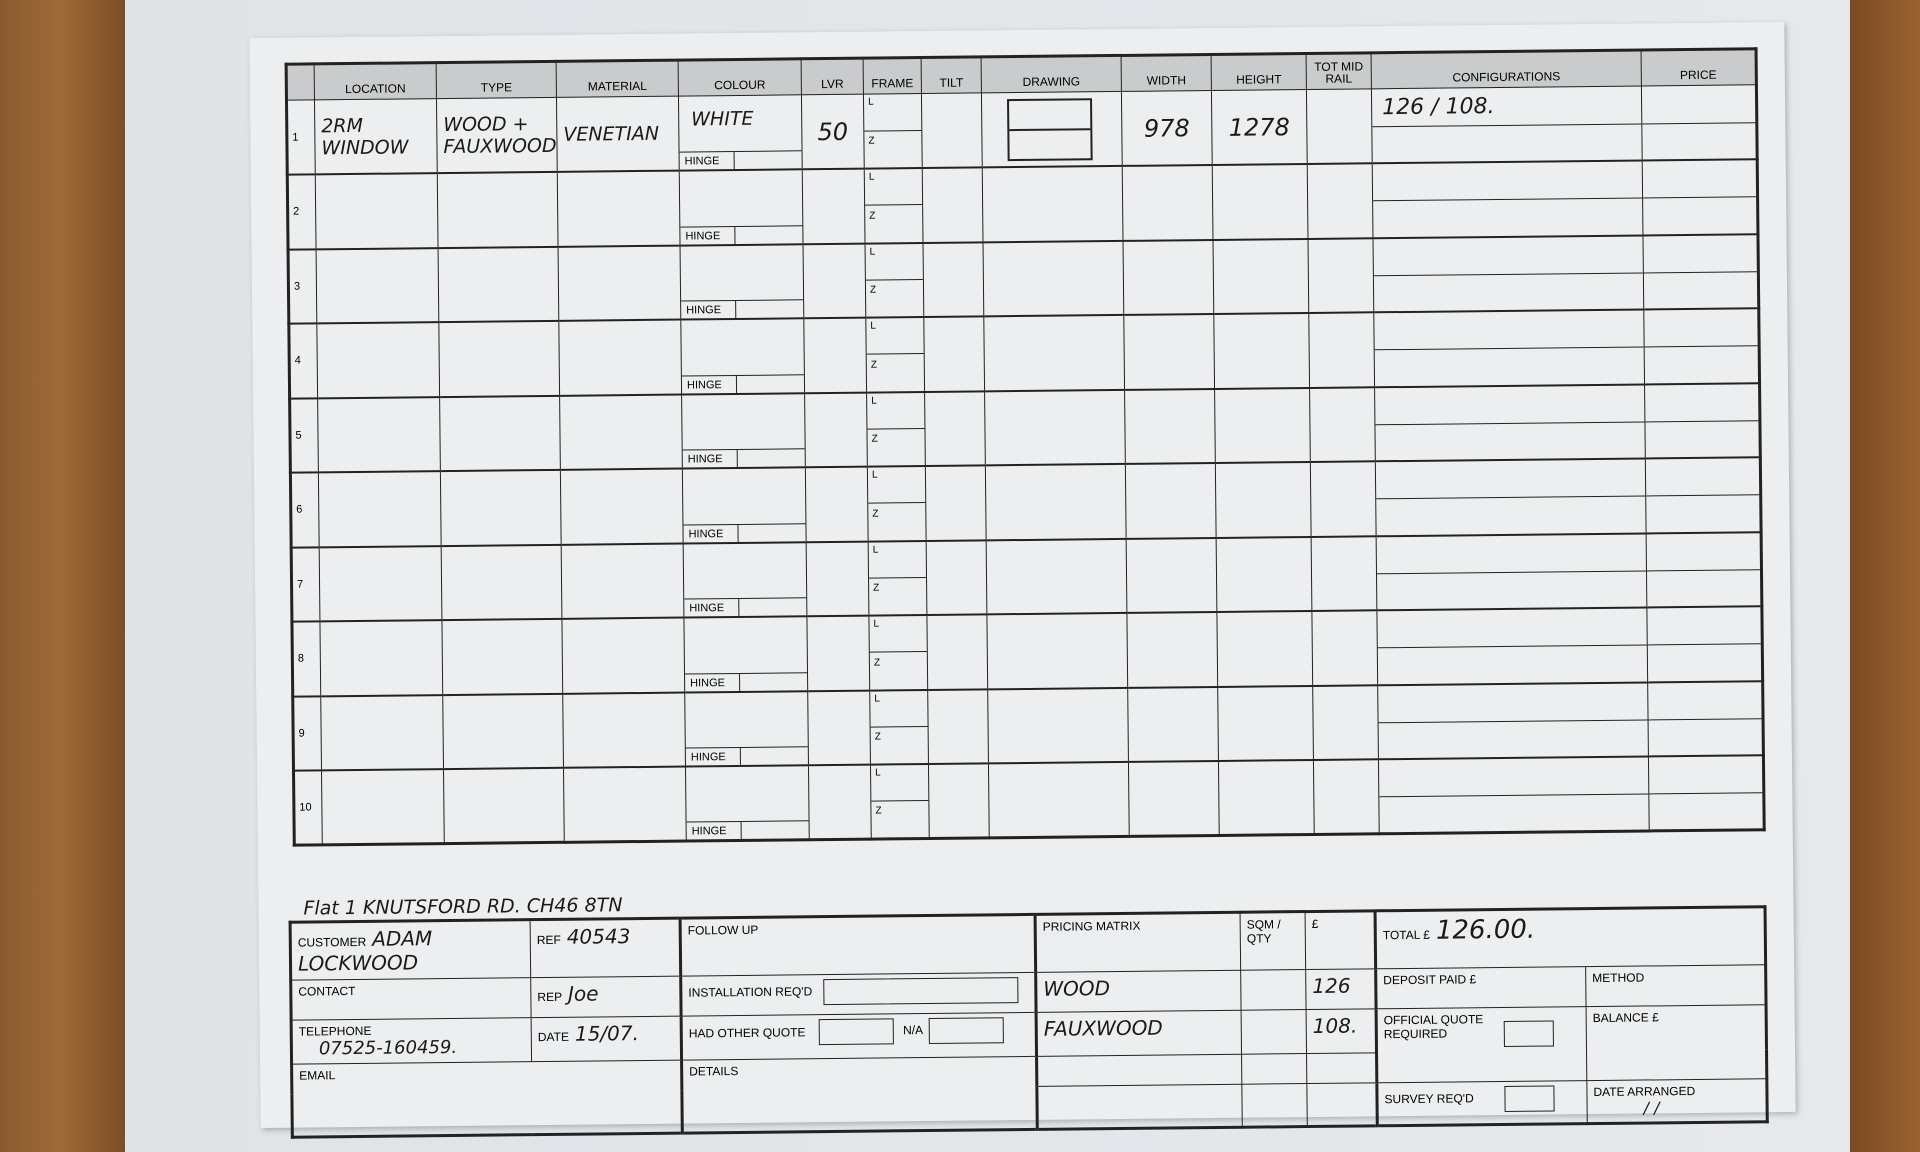 Image resolution: width=1920 pixels, height=1152 pixels. I want to click on installation-input, so click(921, 991).